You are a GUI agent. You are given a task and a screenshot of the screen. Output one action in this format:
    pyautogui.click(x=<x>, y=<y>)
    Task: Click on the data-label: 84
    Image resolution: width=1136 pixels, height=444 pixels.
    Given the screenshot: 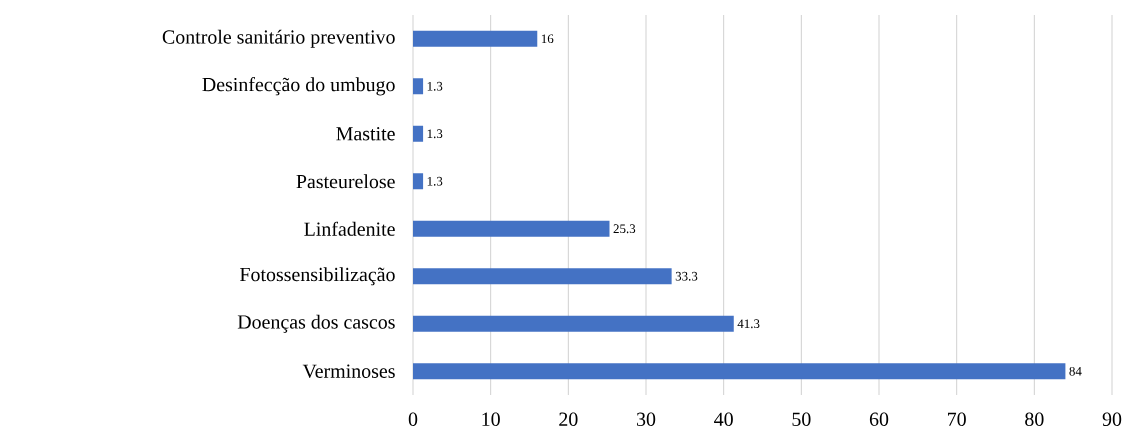 What is the action you would take?
    pyautogui.click(x=1075, y=371)
    